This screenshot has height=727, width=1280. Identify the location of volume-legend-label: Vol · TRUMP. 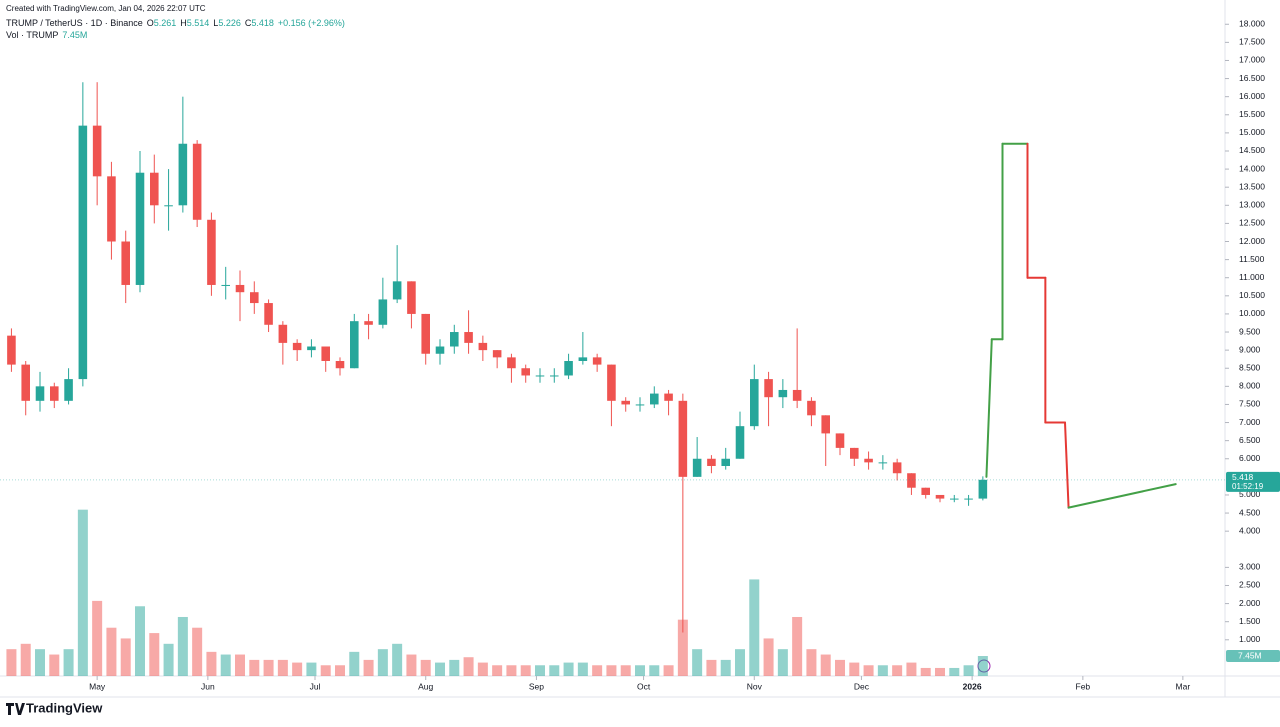
(32, 35).